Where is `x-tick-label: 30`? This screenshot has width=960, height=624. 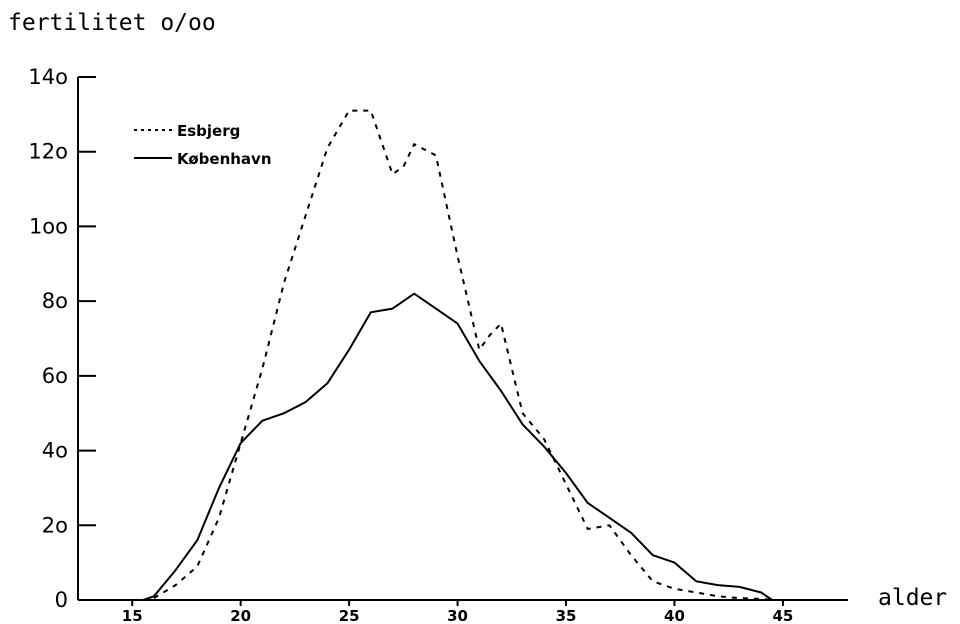
x-tick-label: 30 is located at coordinates (457, 615).